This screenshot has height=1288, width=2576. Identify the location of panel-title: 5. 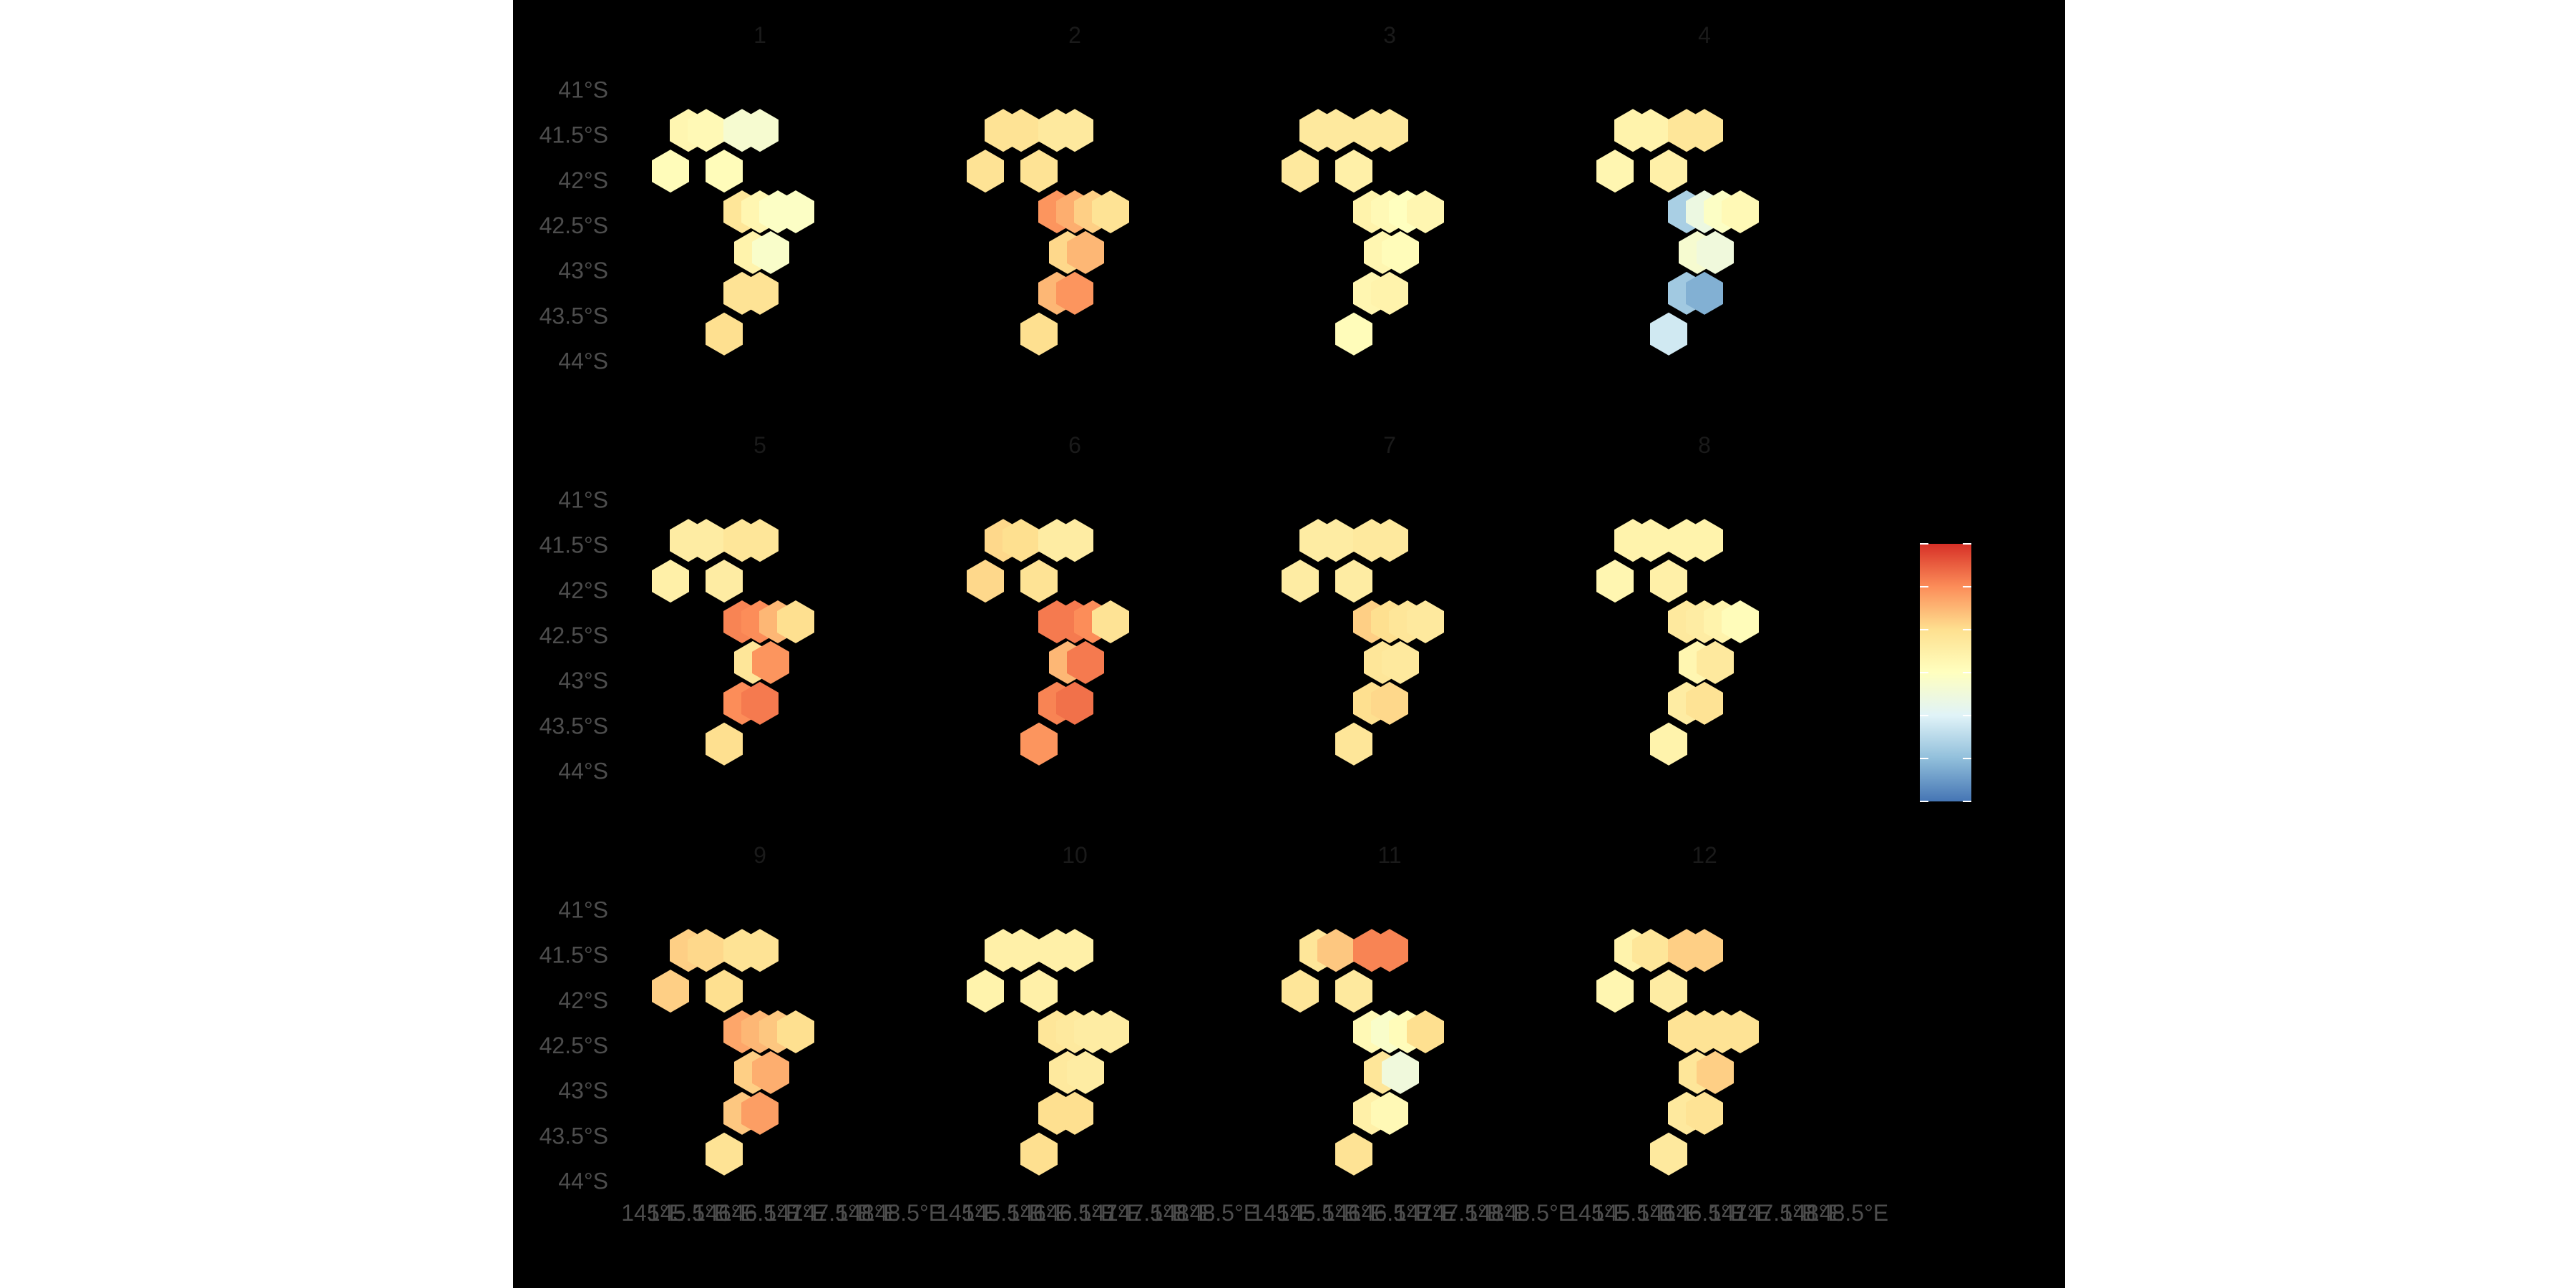
(759, 445).